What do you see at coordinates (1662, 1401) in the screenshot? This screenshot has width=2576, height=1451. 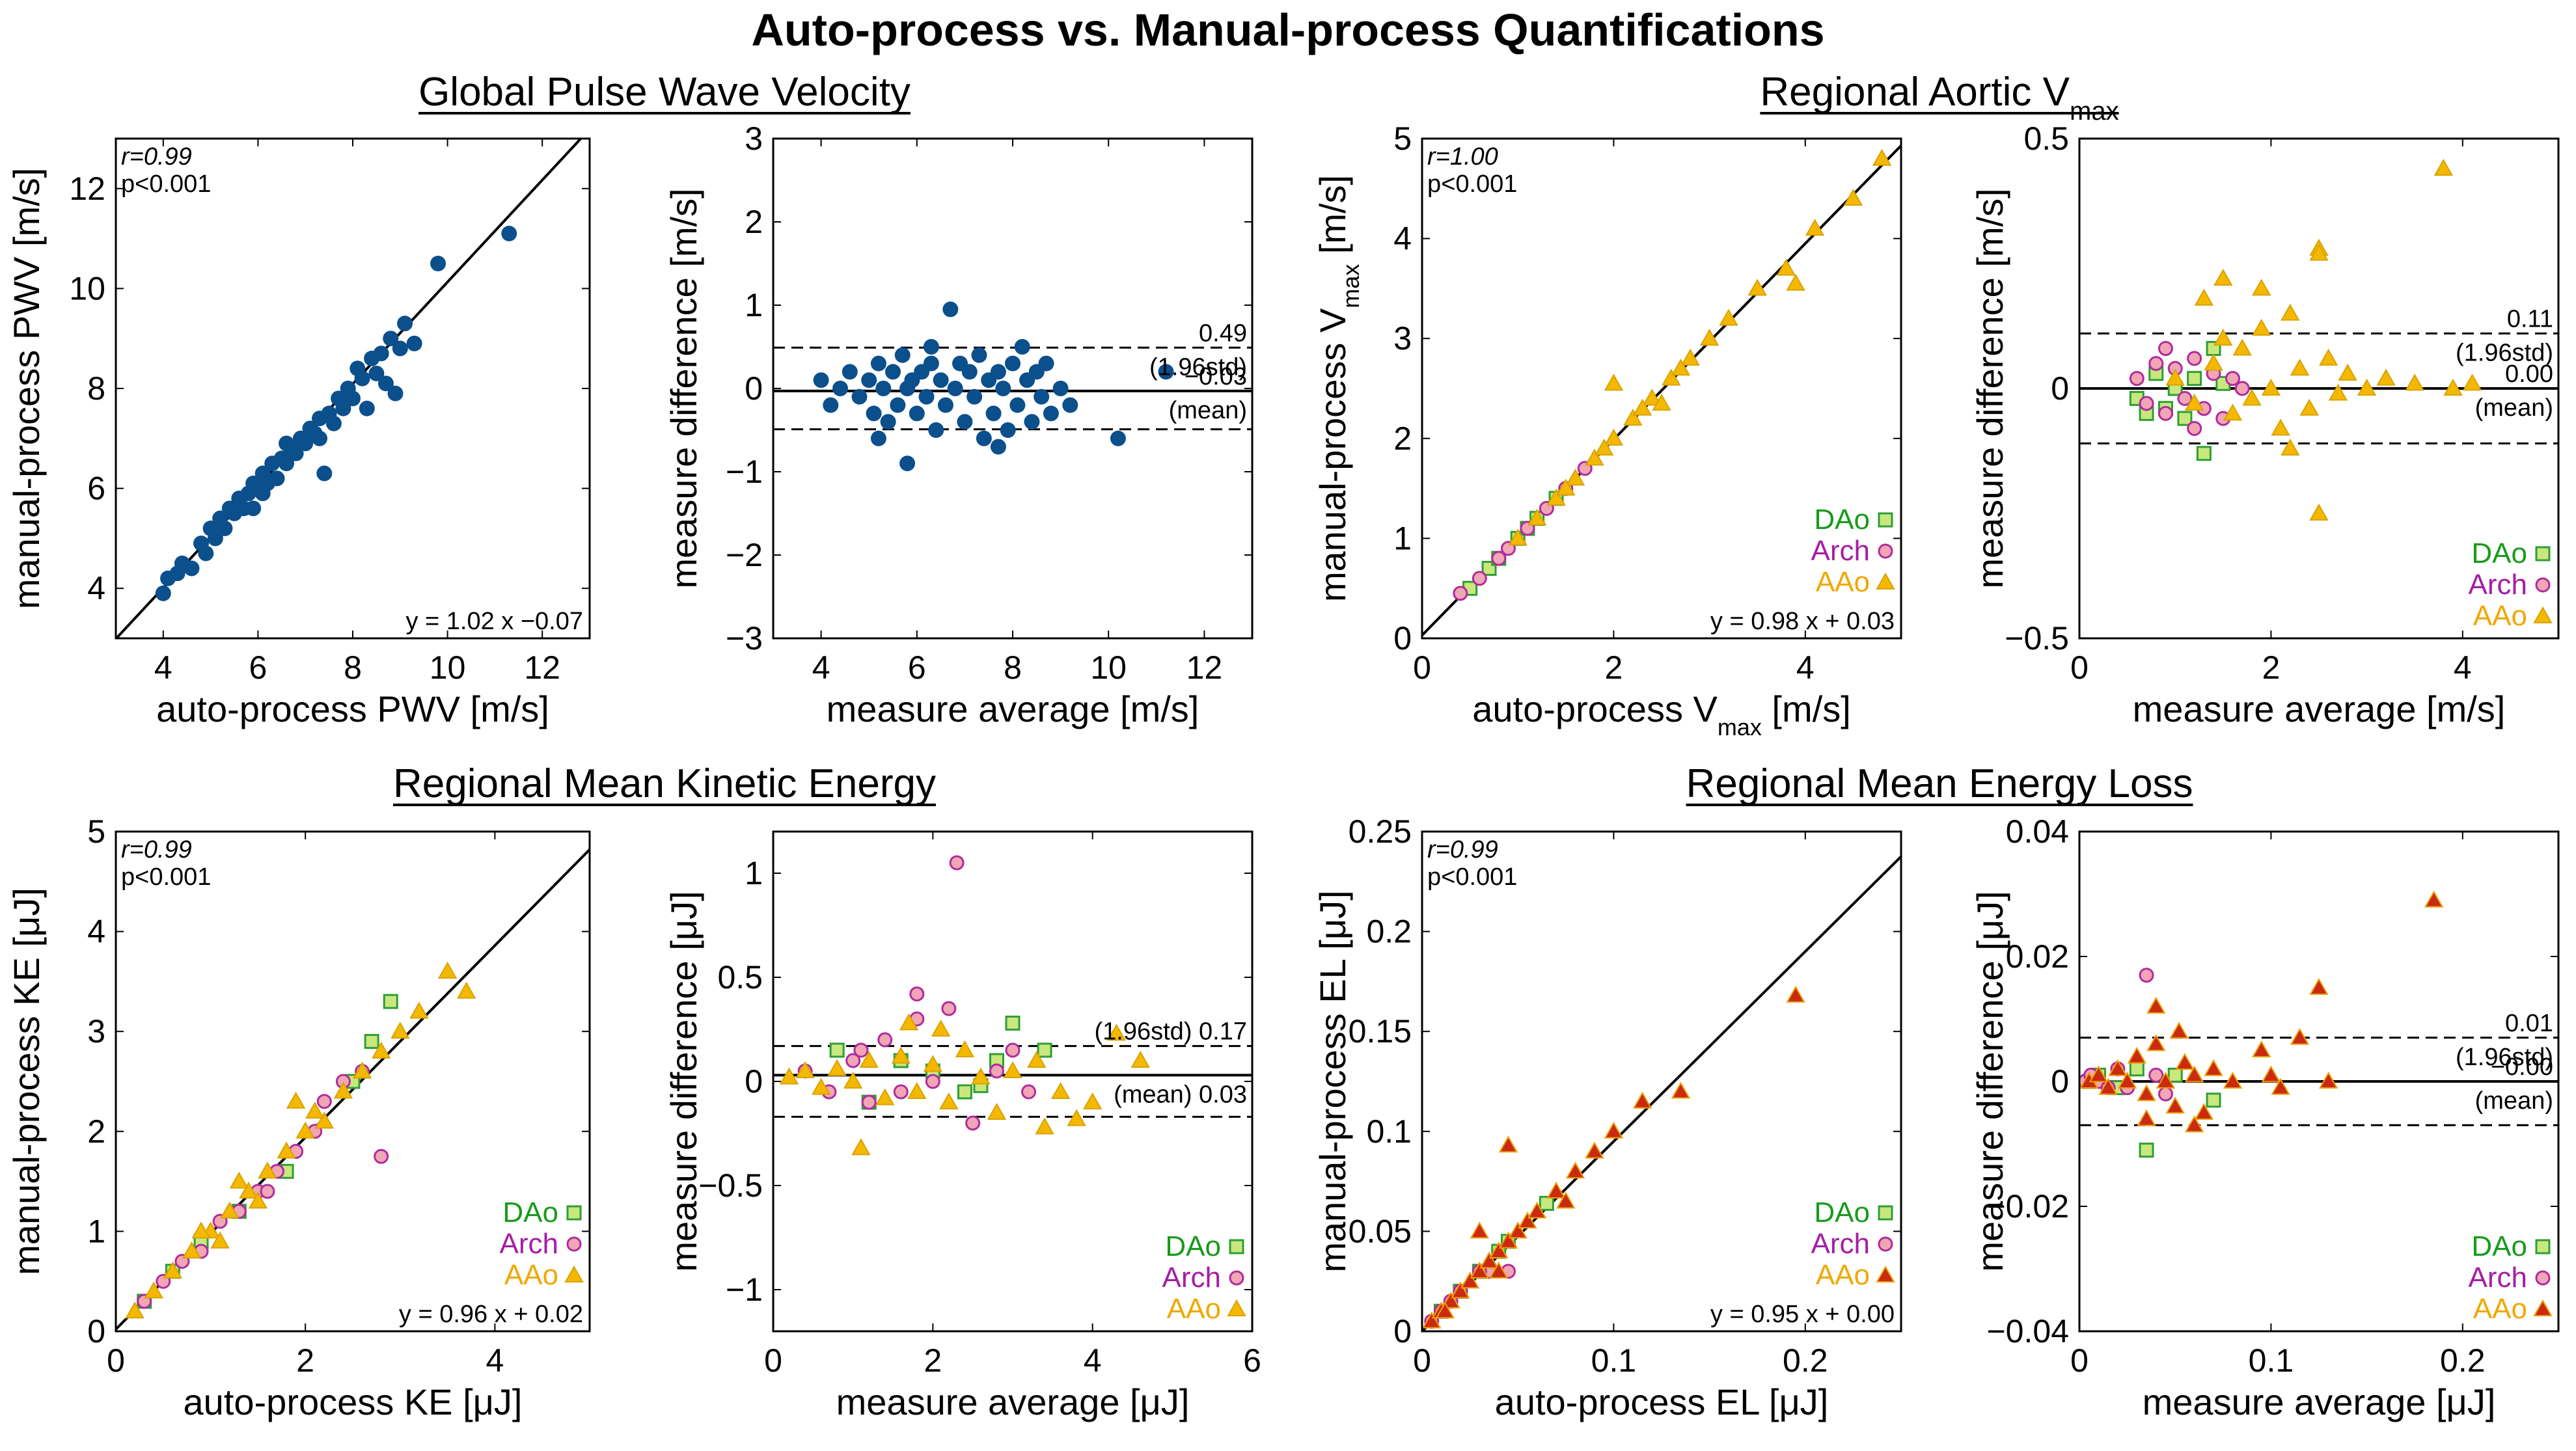 I see `x-axis-label: auto-process EL [μJ]` at bounding box center [1662, 1401].